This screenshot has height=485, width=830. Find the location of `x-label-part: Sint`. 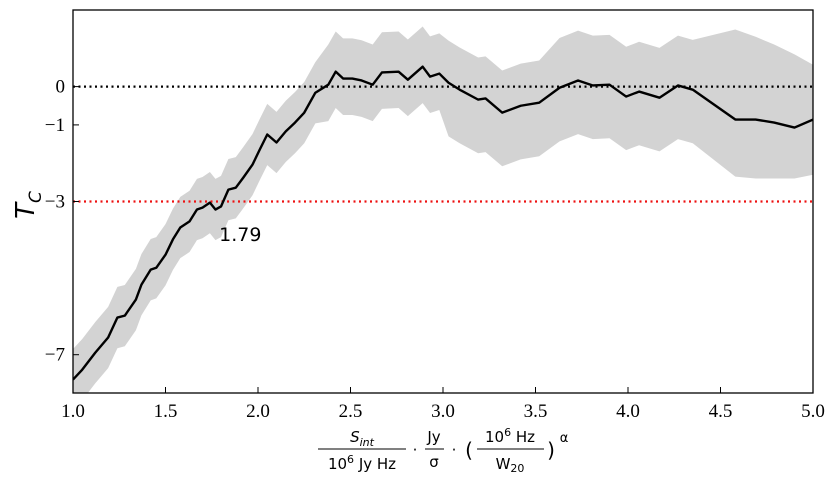

x-label-part: Sint is located at coordinates (362, 438).